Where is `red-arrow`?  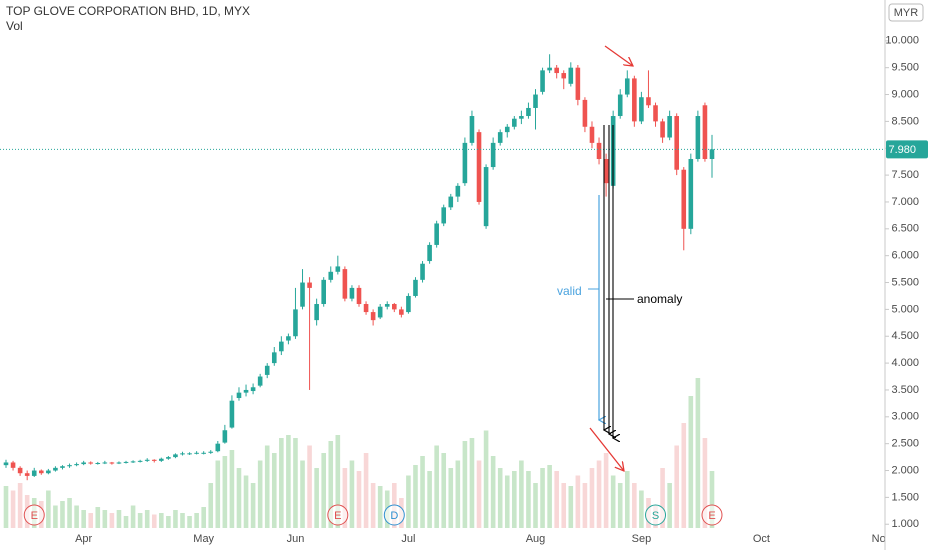
red-arrow is located at coordinates (606, 449).